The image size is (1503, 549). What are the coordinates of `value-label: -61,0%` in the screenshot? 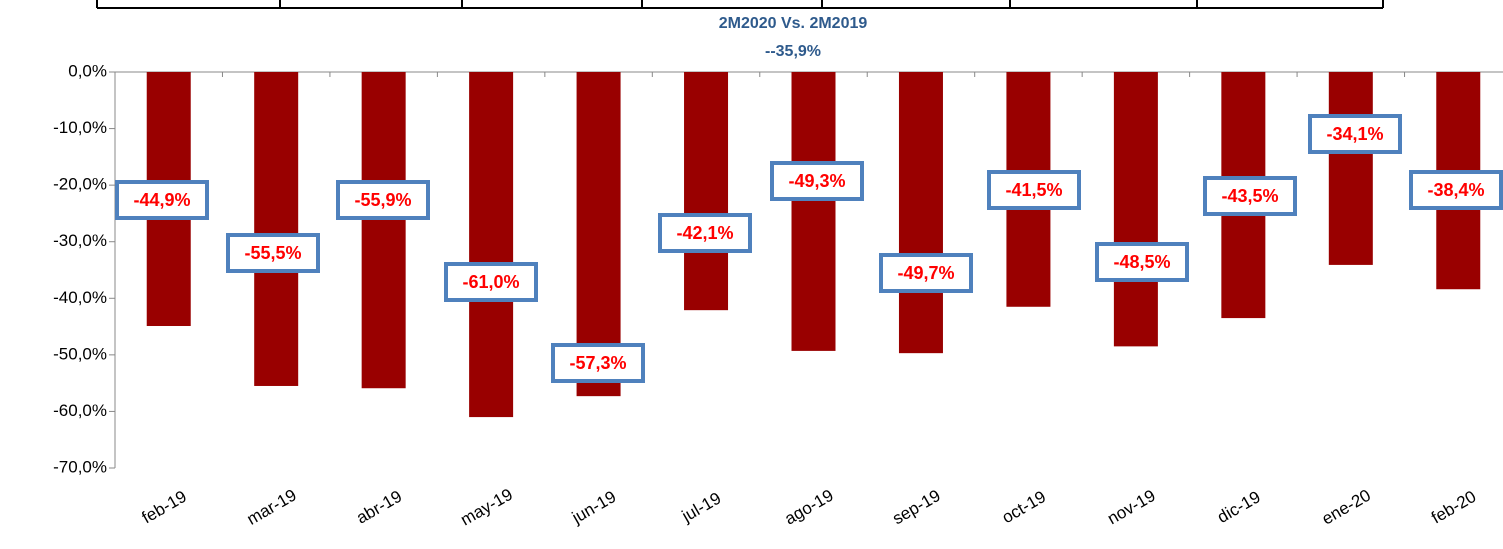 It's located at (490, 282).